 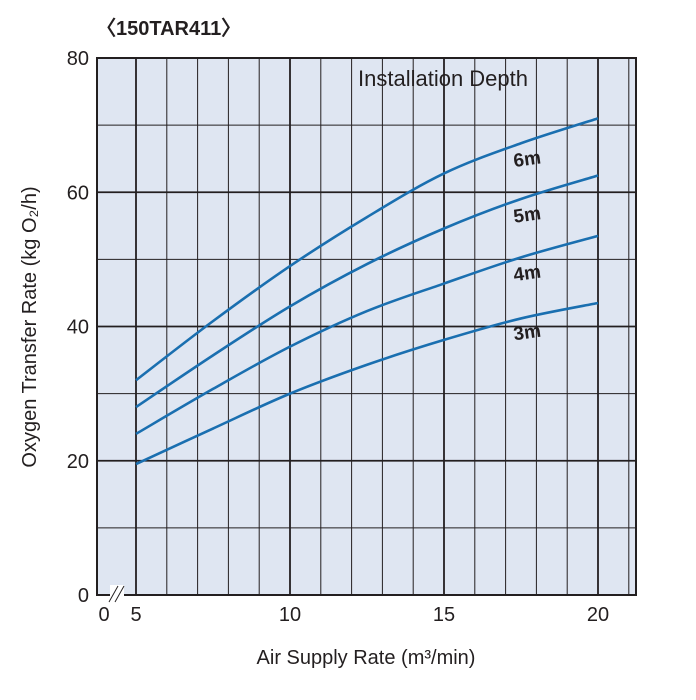 What do you see at coordinates (527, 215) in the screenshot?
I see `series-label-5m: 5m` at bounding box center [527, 215].